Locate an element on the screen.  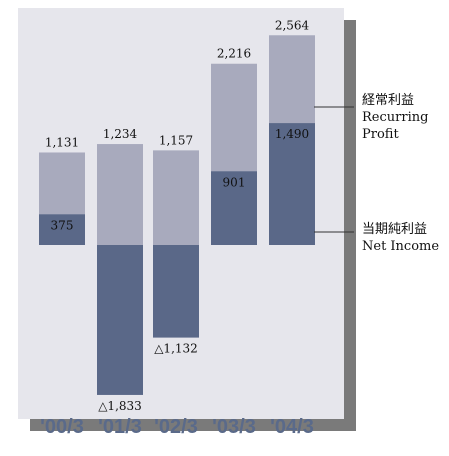
category-label: '04/3 is located at coordinates (292, 427).